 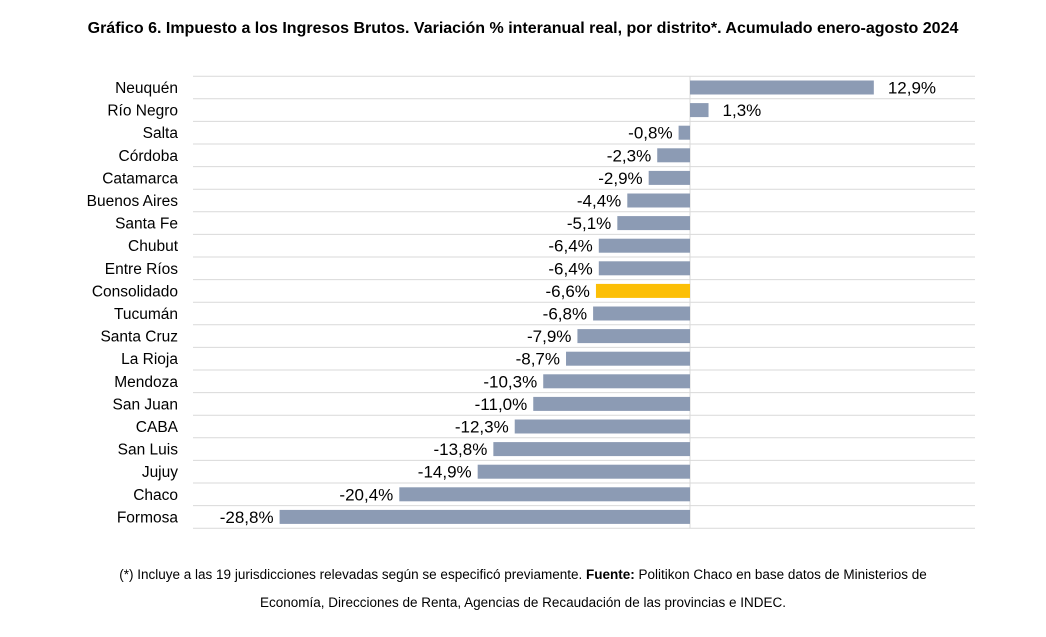 I want to click on category-label: Entre Ríos, so click(x=141, y=269).